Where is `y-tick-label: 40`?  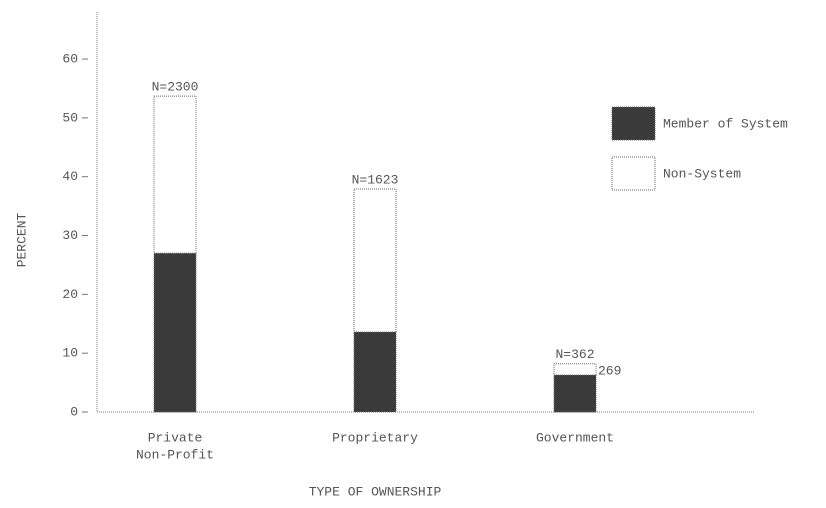
y-tick-label: 40 is located at coordinates (70, 176).